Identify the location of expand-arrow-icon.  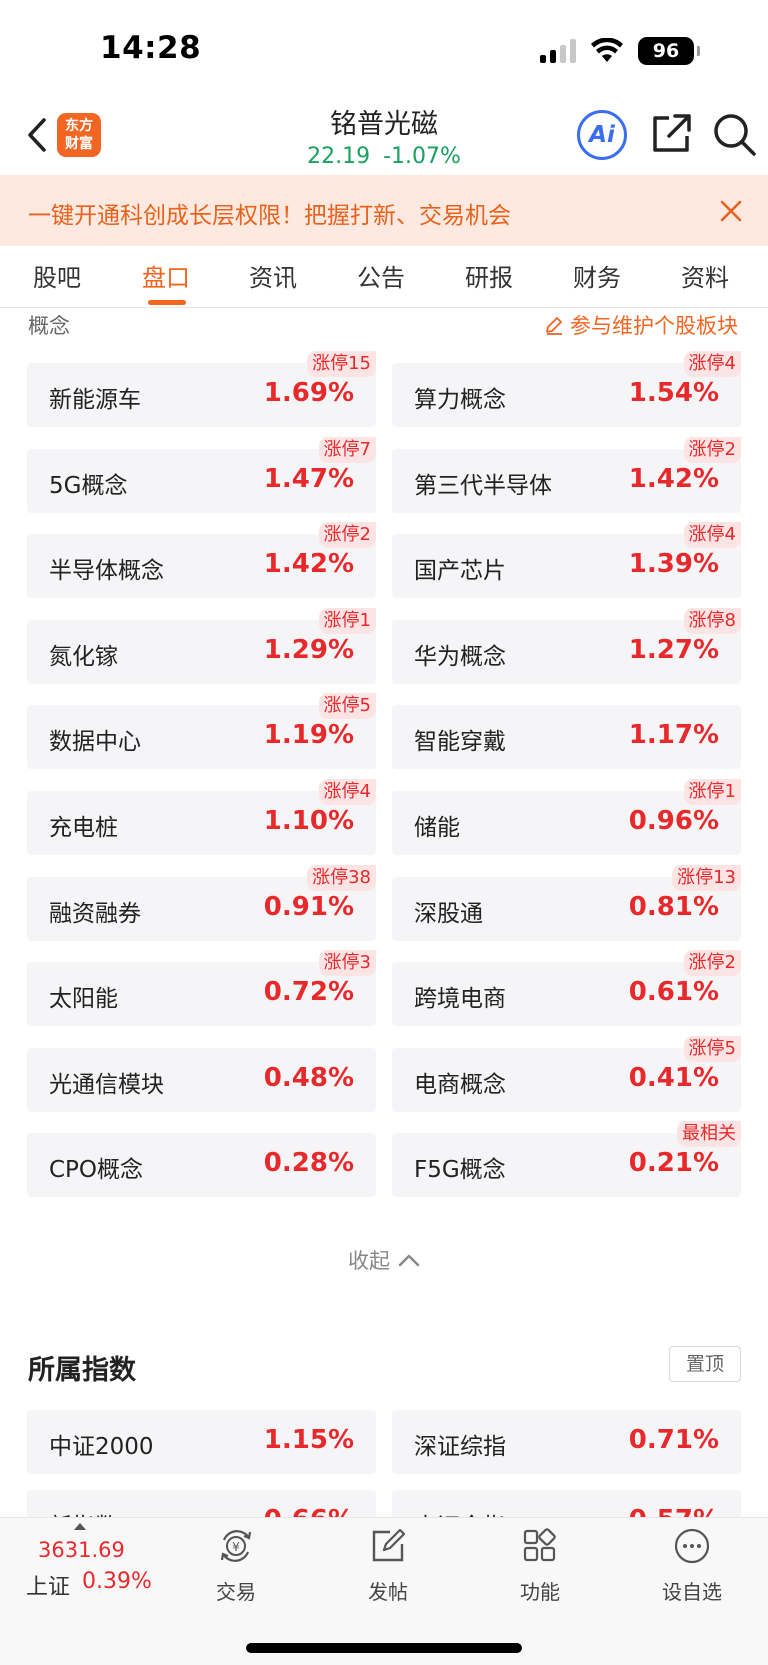
(80, 1526).